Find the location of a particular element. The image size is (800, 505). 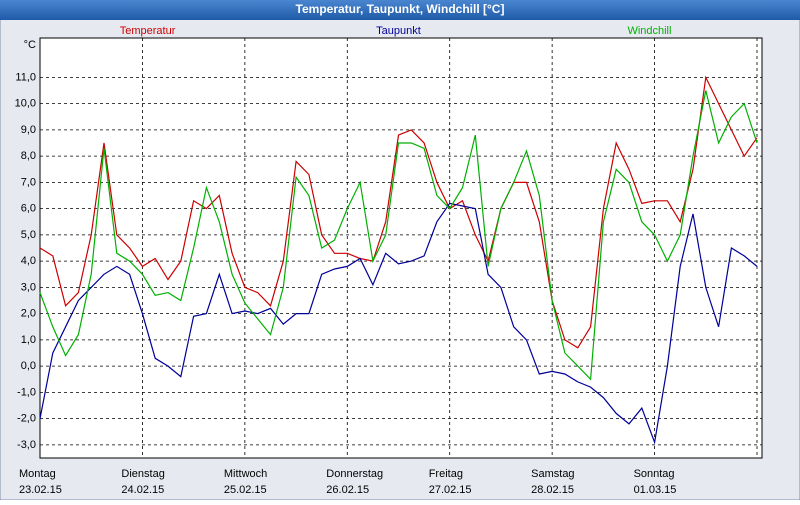

x-tick-date: 23.02.15 is located at coordinates (40, 490).